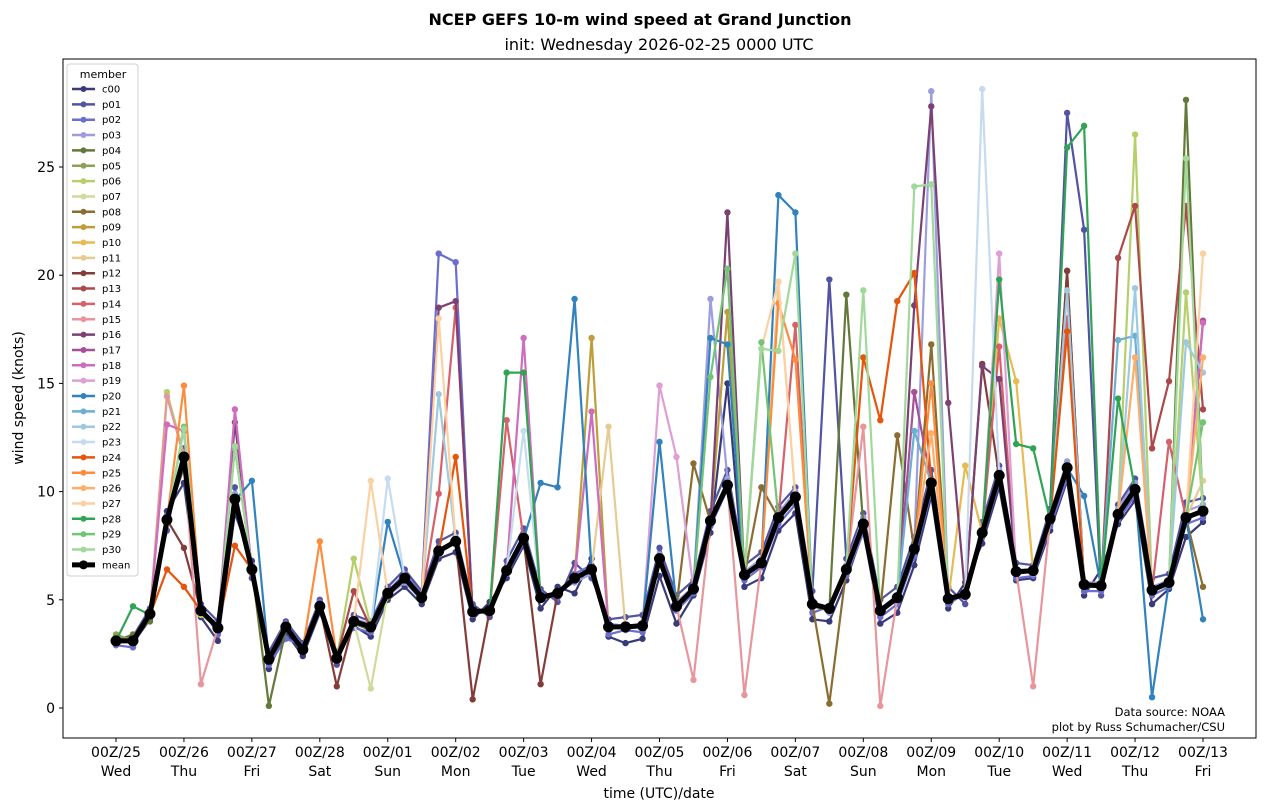 This screenshot has height=812, width=1266. I want to click on data-point-p06, so click(353, 558).